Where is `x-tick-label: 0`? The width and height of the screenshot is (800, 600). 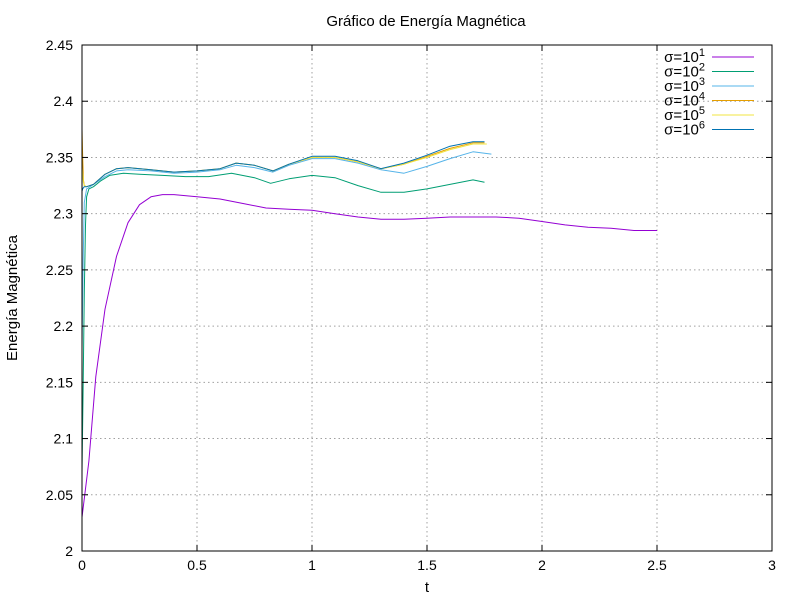
x-tick-label: 0 is located at coordinates (82, 565).